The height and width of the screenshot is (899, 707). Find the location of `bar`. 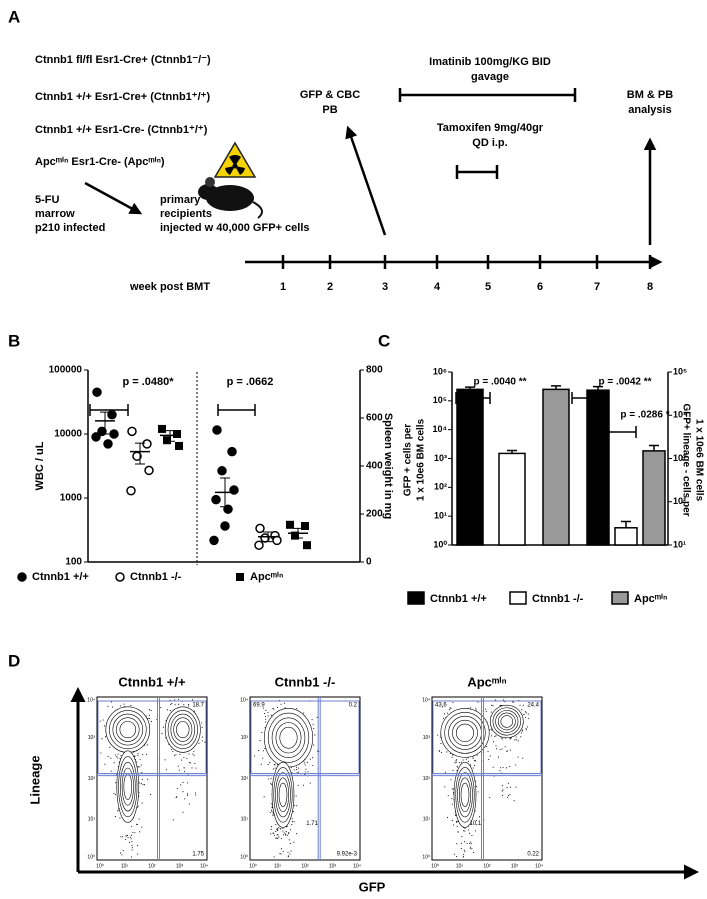

bar is located at coordinates (470, 467).